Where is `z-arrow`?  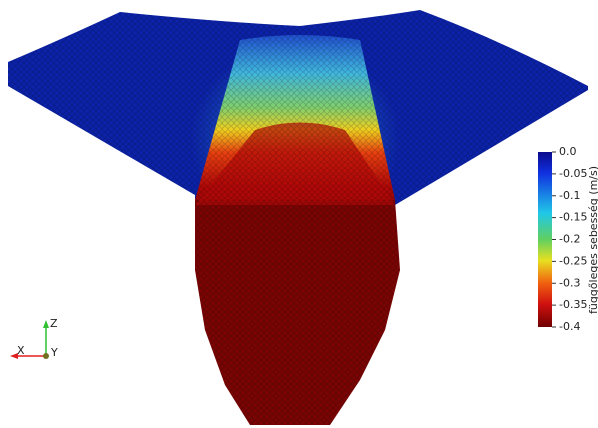 z-arrow is located at coordinates (46, 324).